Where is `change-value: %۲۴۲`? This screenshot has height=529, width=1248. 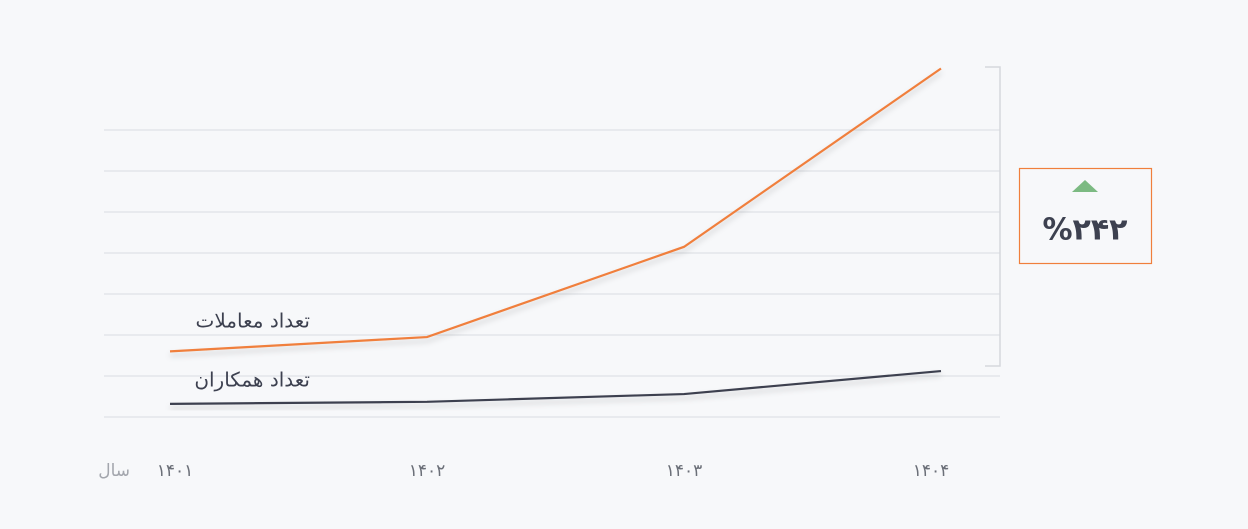 change-value: %۲۴۲ is located at coordinates (1085, 230).